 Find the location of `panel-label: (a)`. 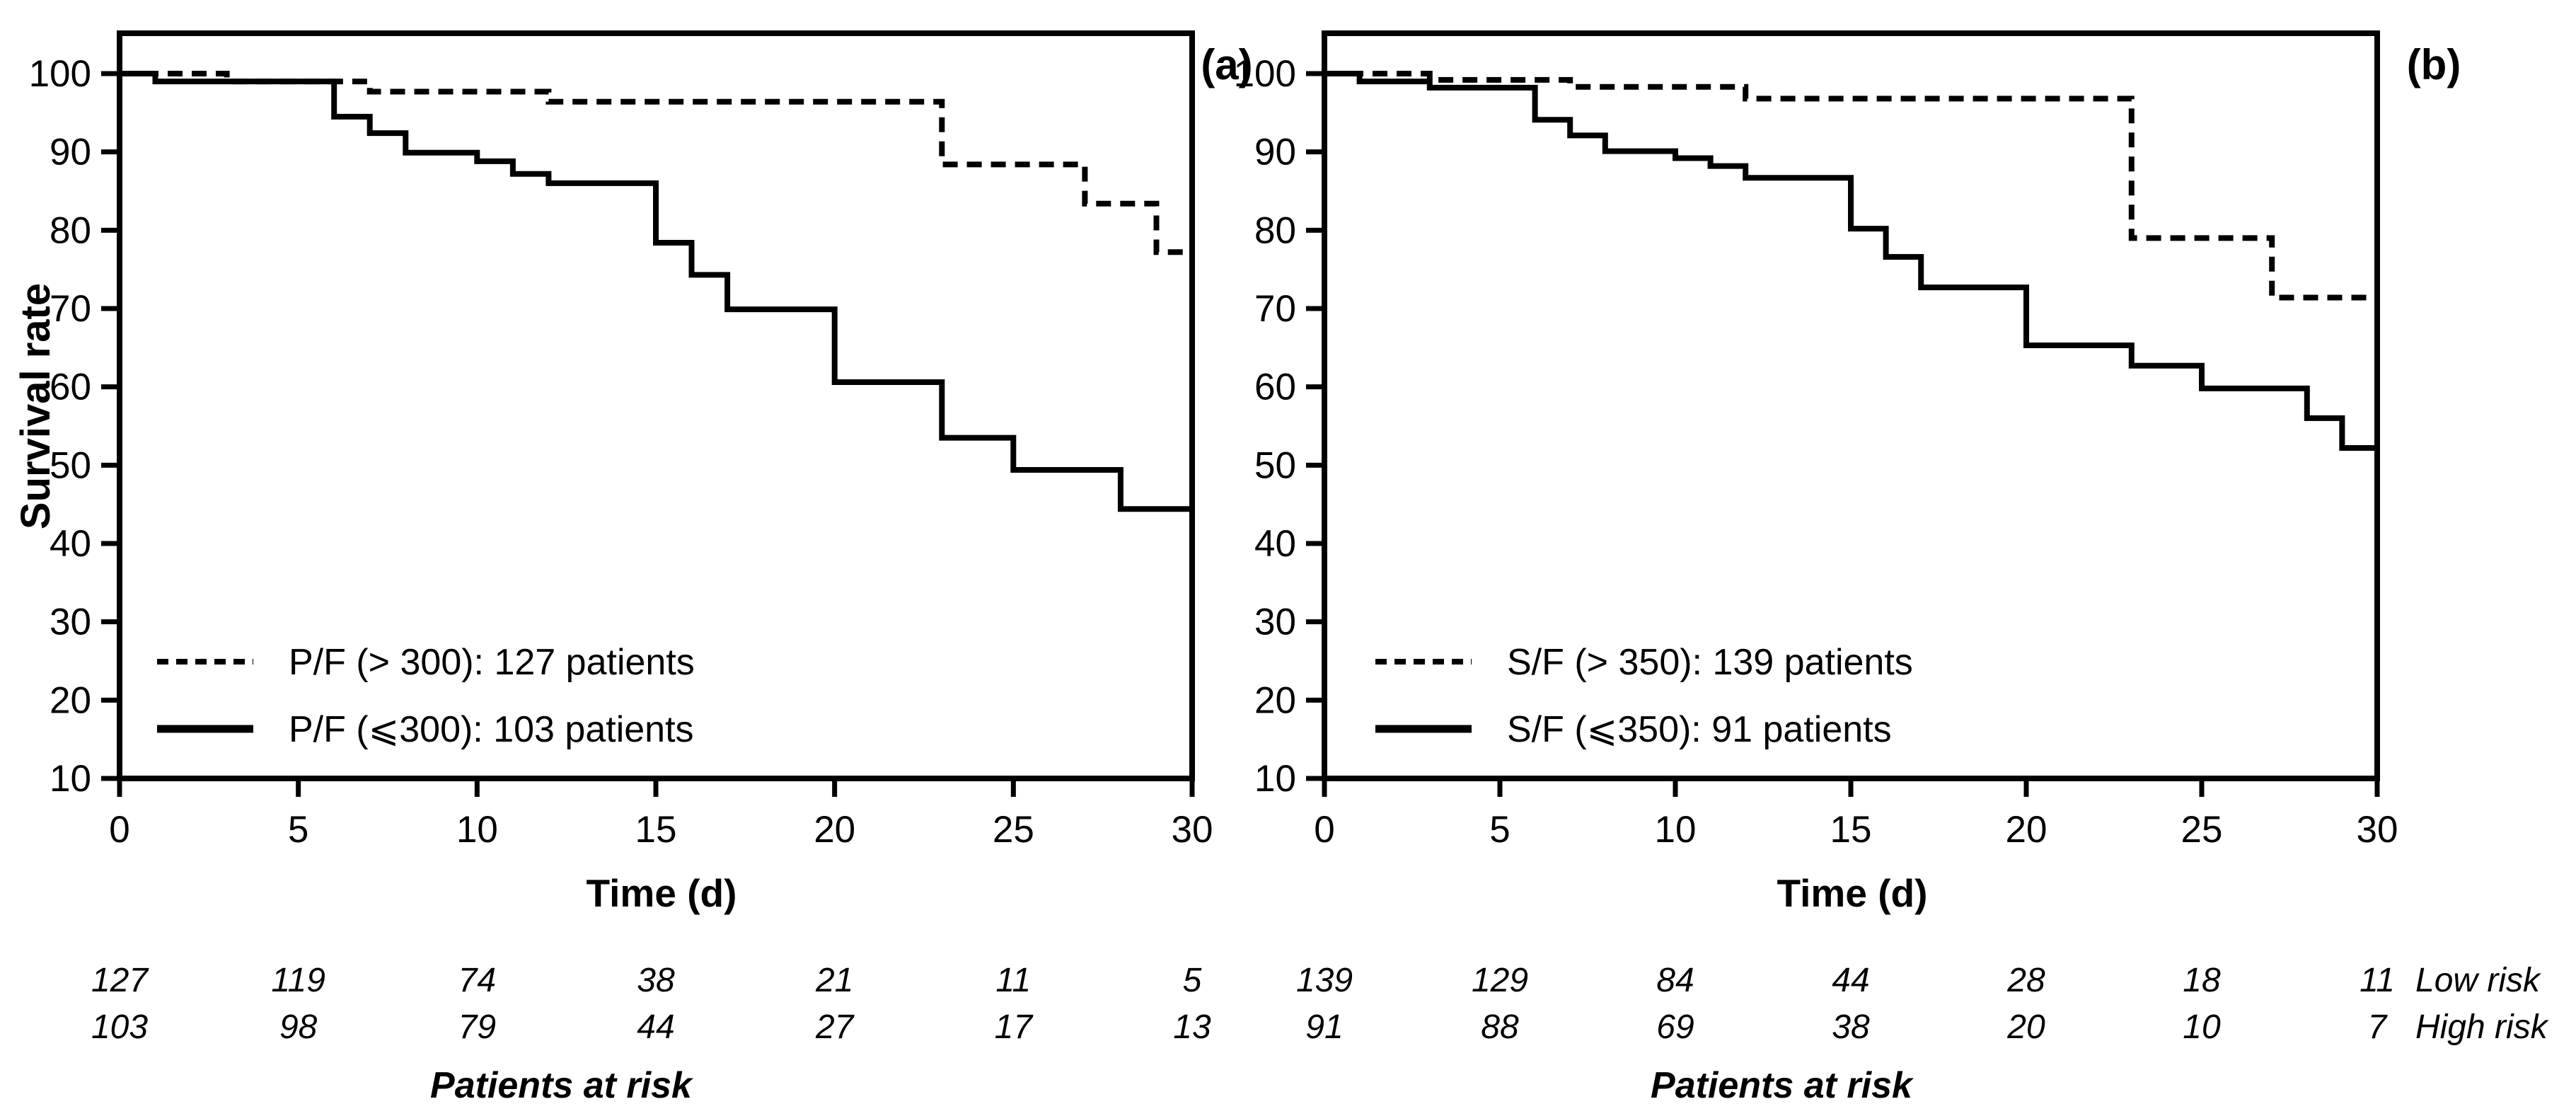

panel-label: (a) is located at coordinates (1226, 64).